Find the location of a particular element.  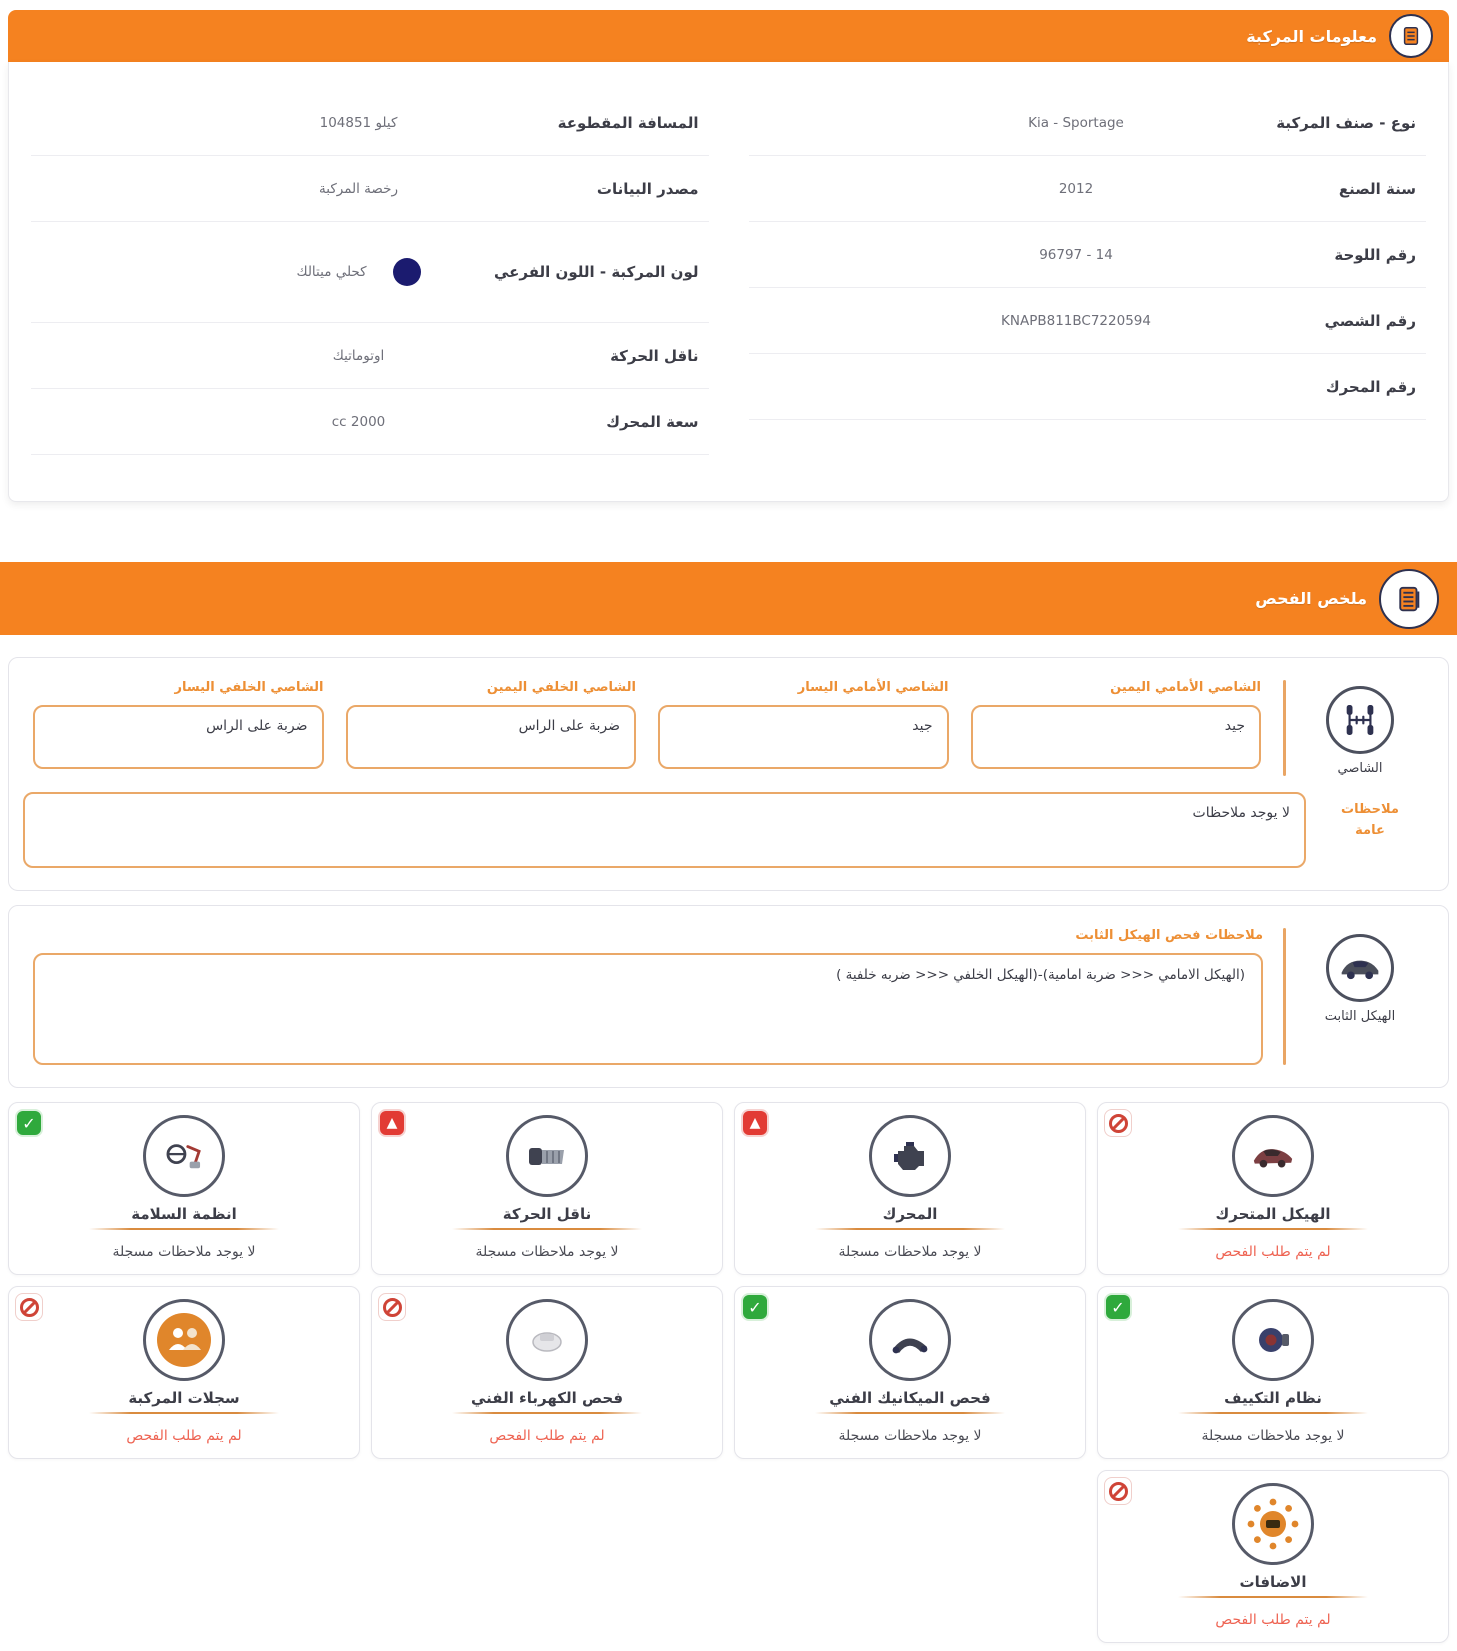

info-row: رقم المحرك is located at coordinates (1087, 387).